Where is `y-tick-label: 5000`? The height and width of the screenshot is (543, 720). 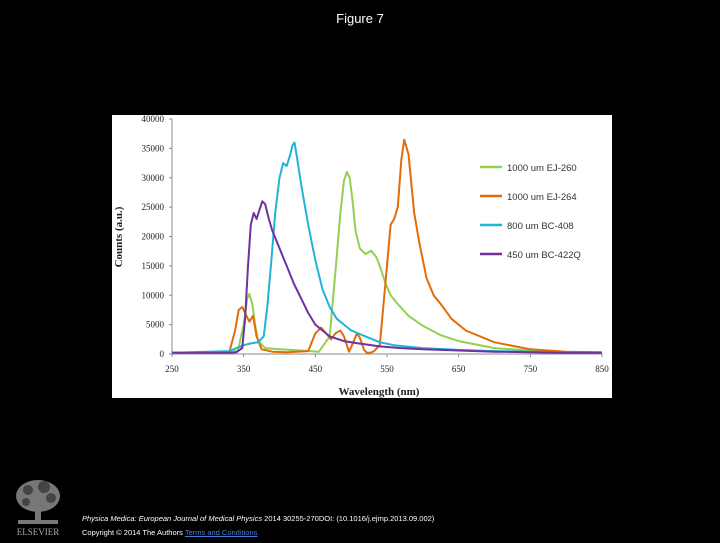
y-tick-label: 5000 is located at coordinates (155, 325).